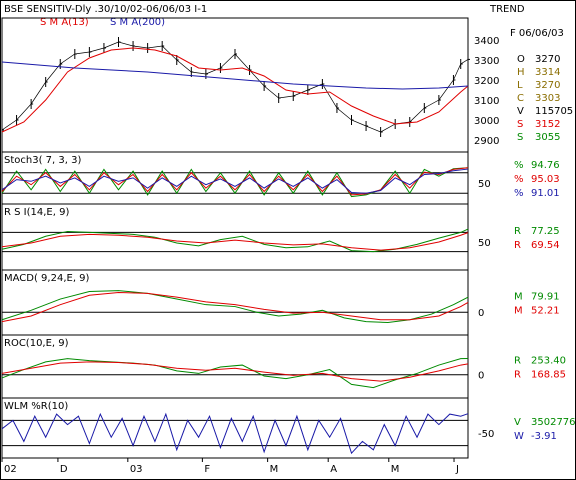 Image resolution: width=576 pixels, height=480 pixels. What do you see at coordinates (547, 98) in the screenshot?
I see `info-value: 3303` at bounding box center [547, 98].